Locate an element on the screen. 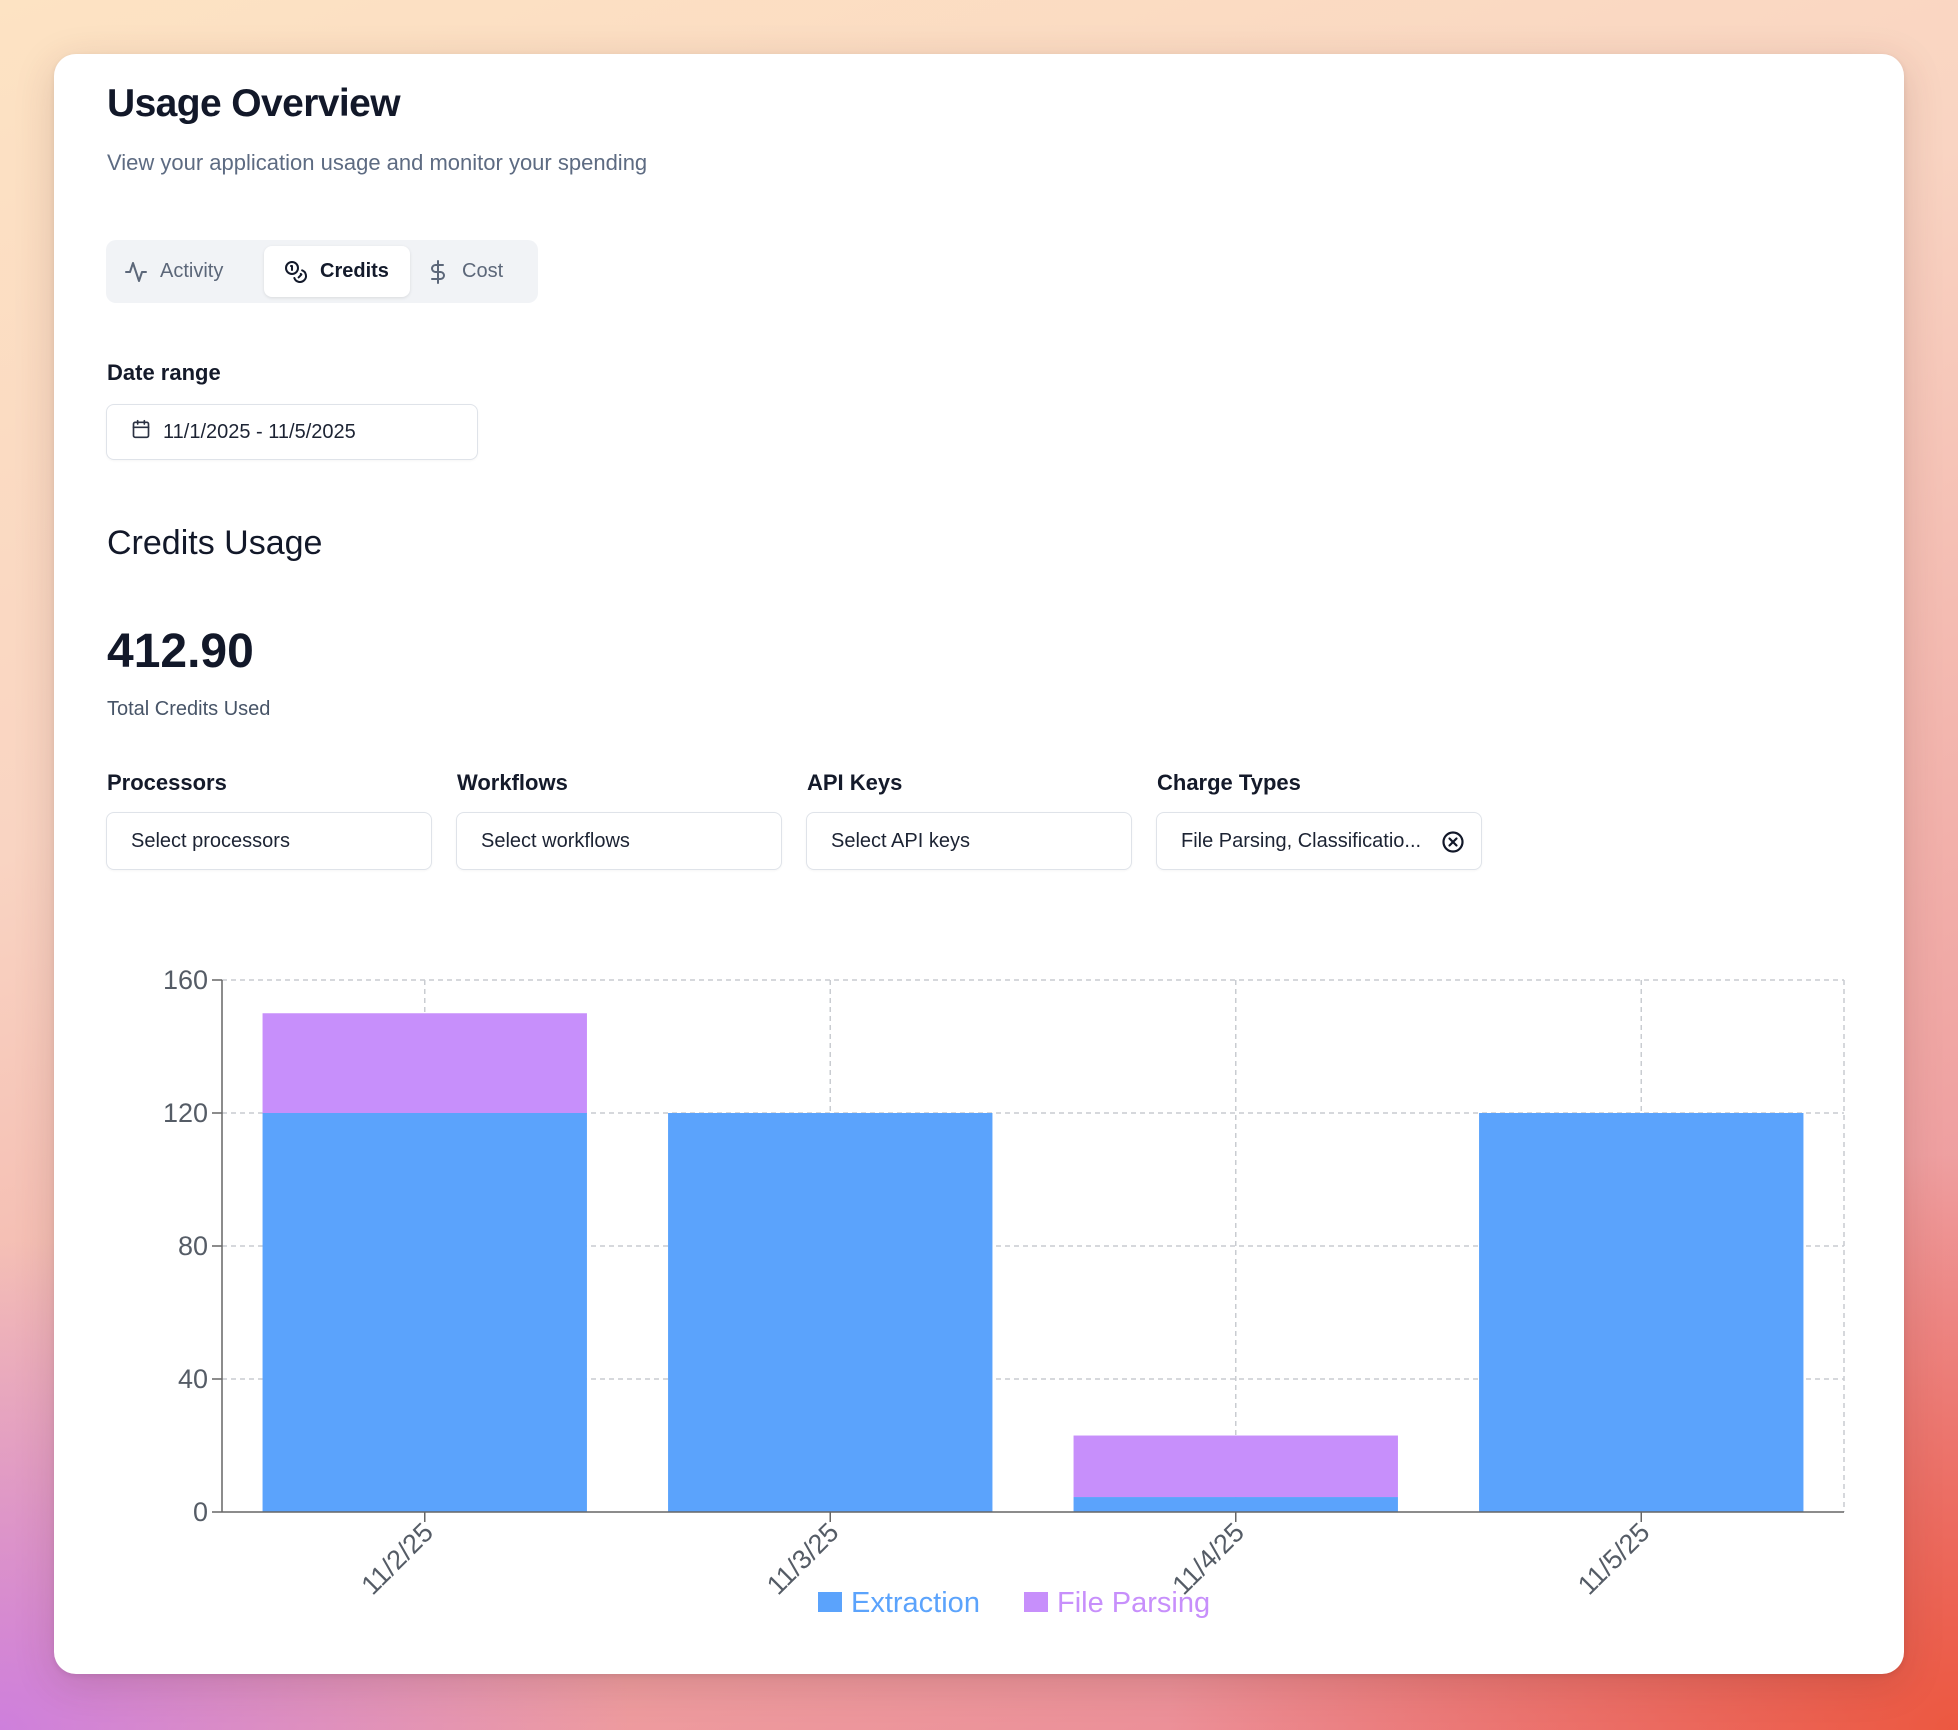 Image resolution: width=1958 pixels, height=1730 pixels. workflows-select: Select workflows is located at coordinates (619, 841).